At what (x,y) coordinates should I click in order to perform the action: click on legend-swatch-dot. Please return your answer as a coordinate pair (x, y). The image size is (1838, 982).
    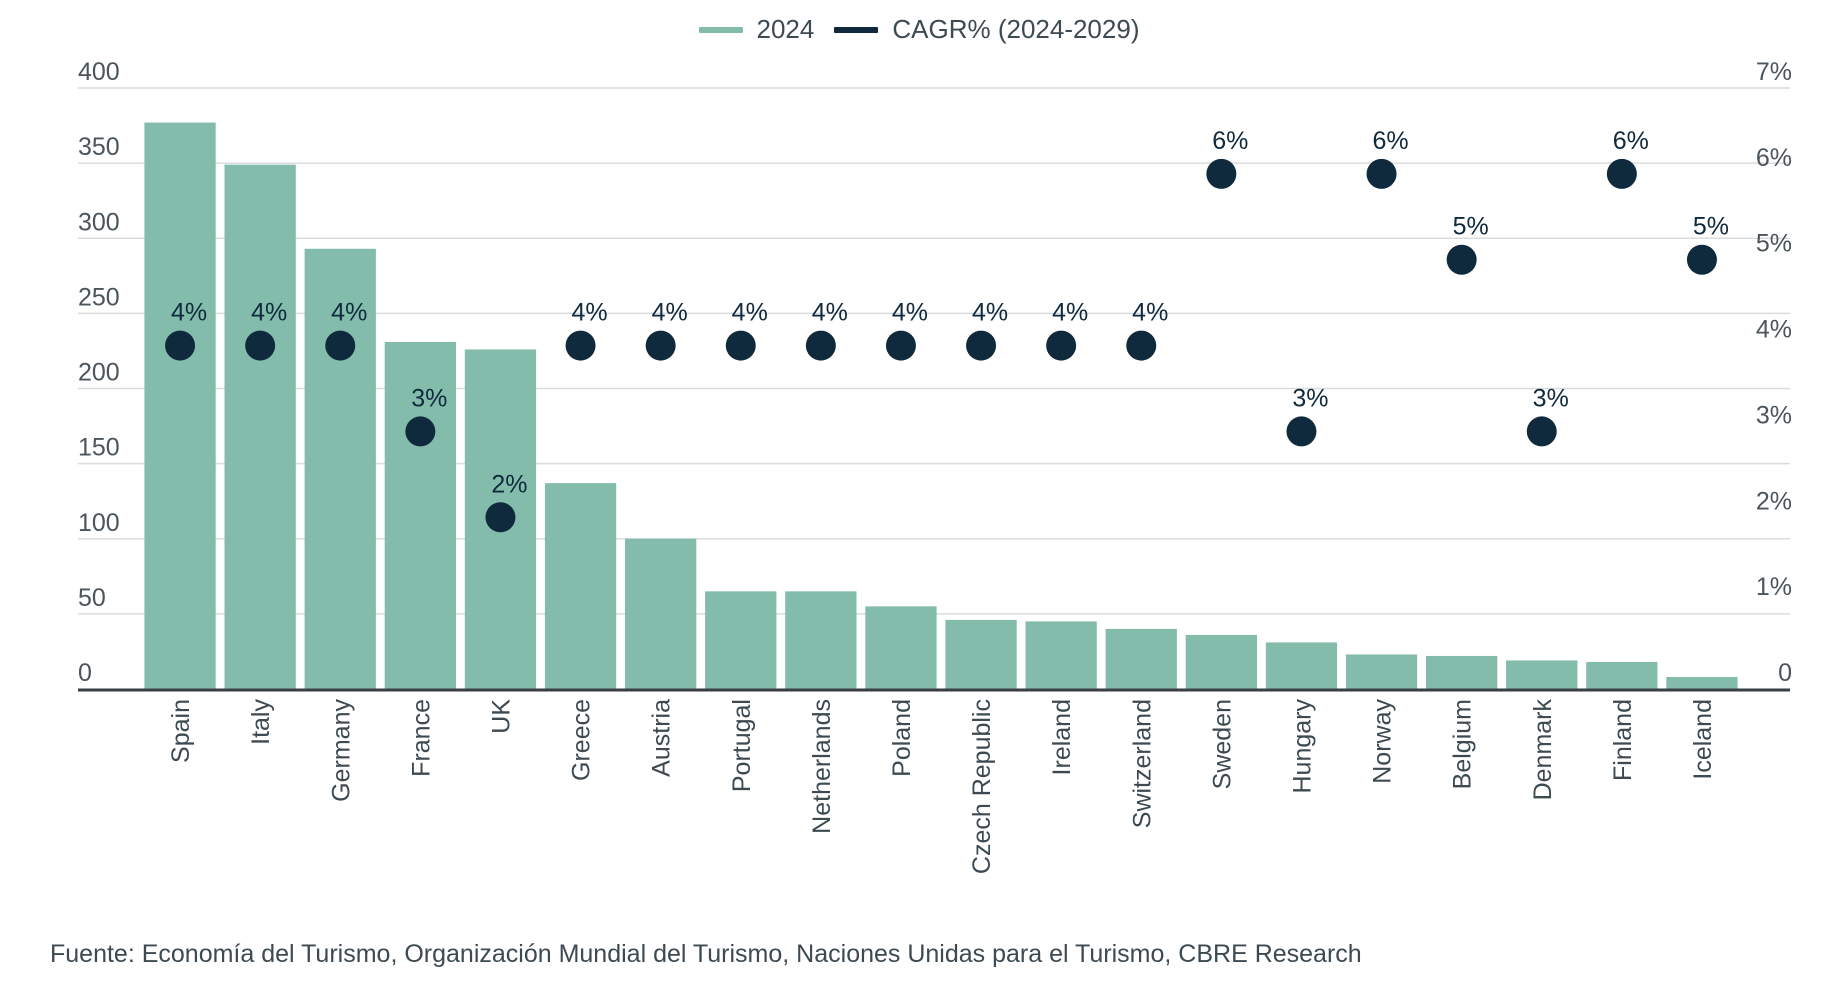
    Looking at the image, I should click on (856, 29).